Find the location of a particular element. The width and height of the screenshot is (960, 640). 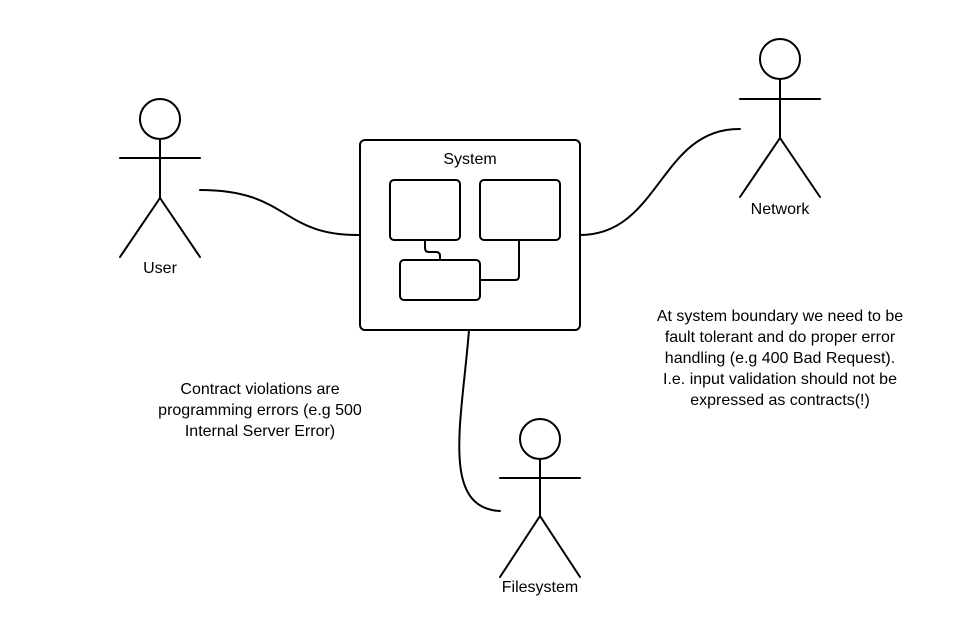

component-link-right is located at coordinates (499, 260).